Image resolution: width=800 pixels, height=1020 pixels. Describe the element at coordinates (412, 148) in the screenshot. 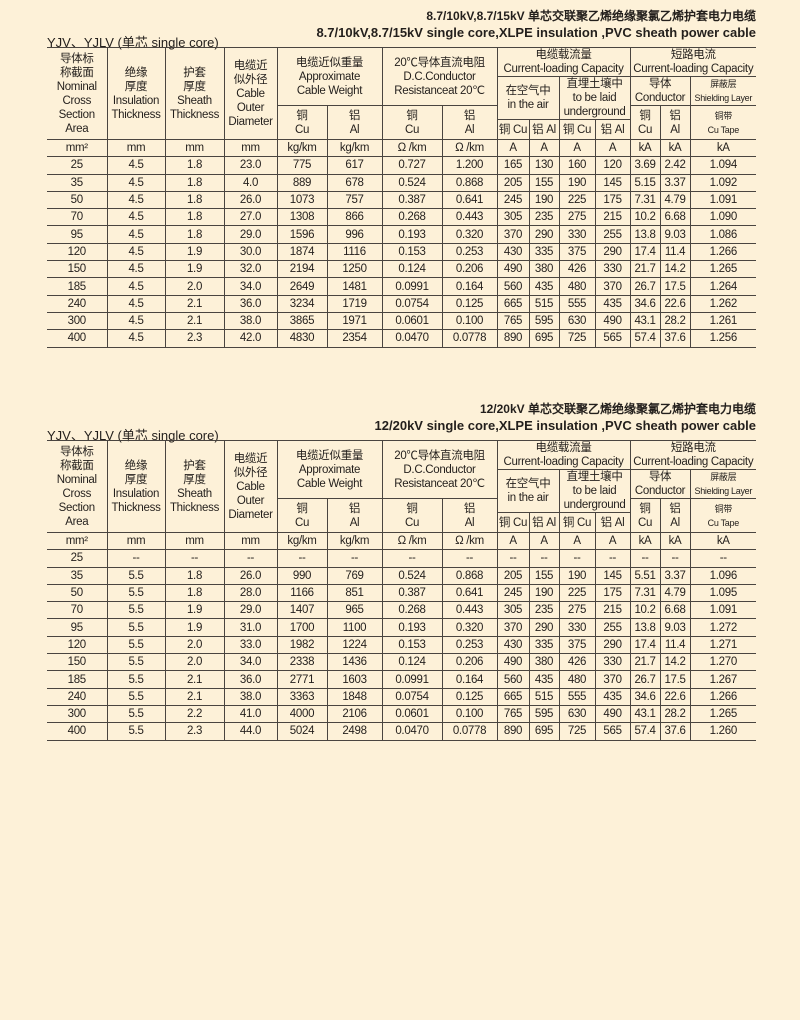

I see `unit-cell: Ω /km` at that location.